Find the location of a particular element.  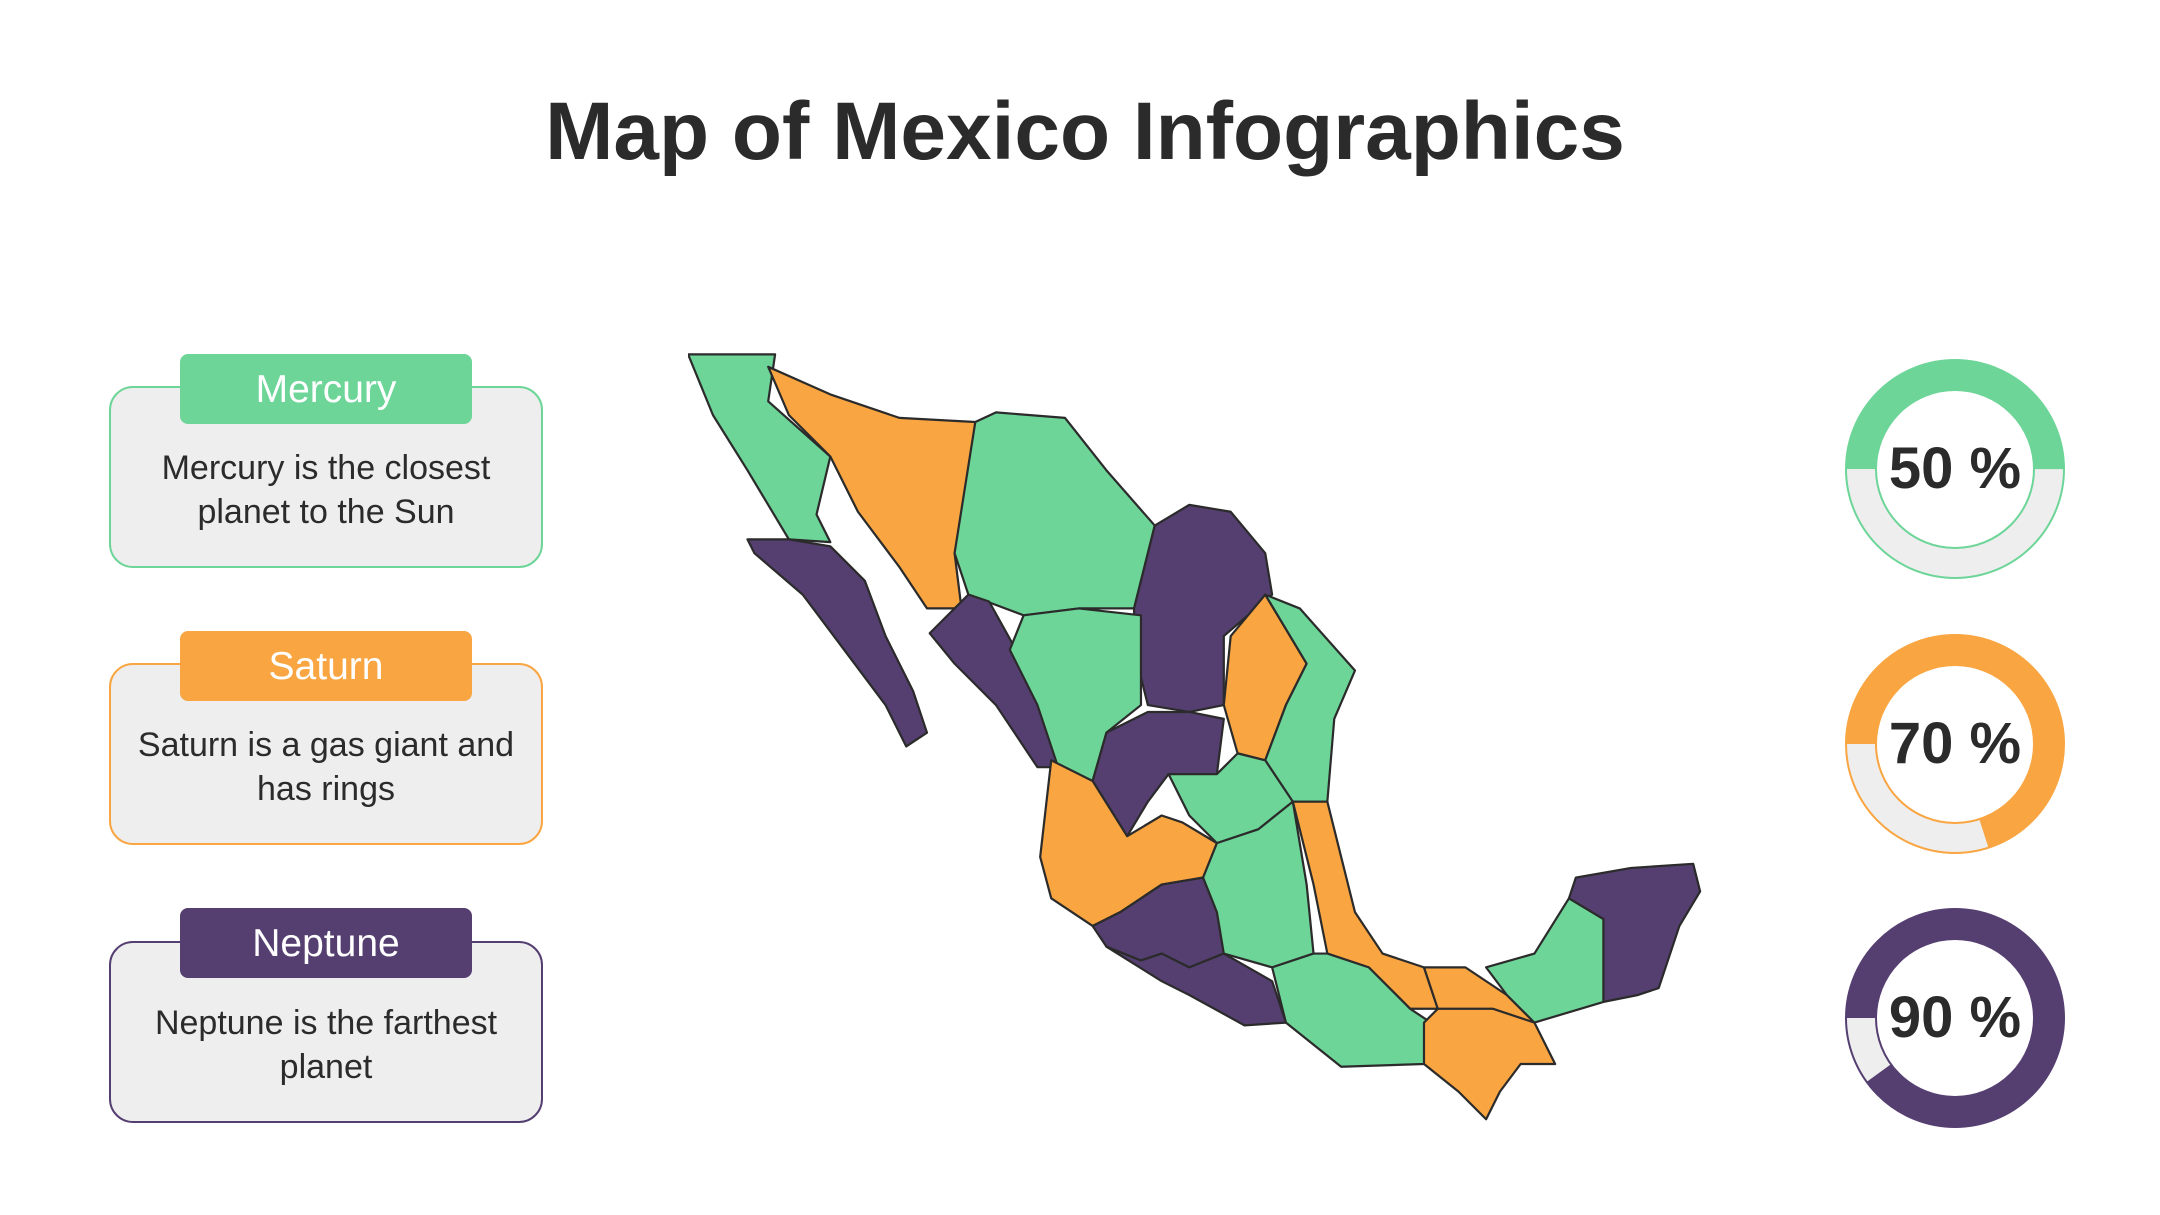

gauge-value: 50 % is located at coordinates (1955, 468).